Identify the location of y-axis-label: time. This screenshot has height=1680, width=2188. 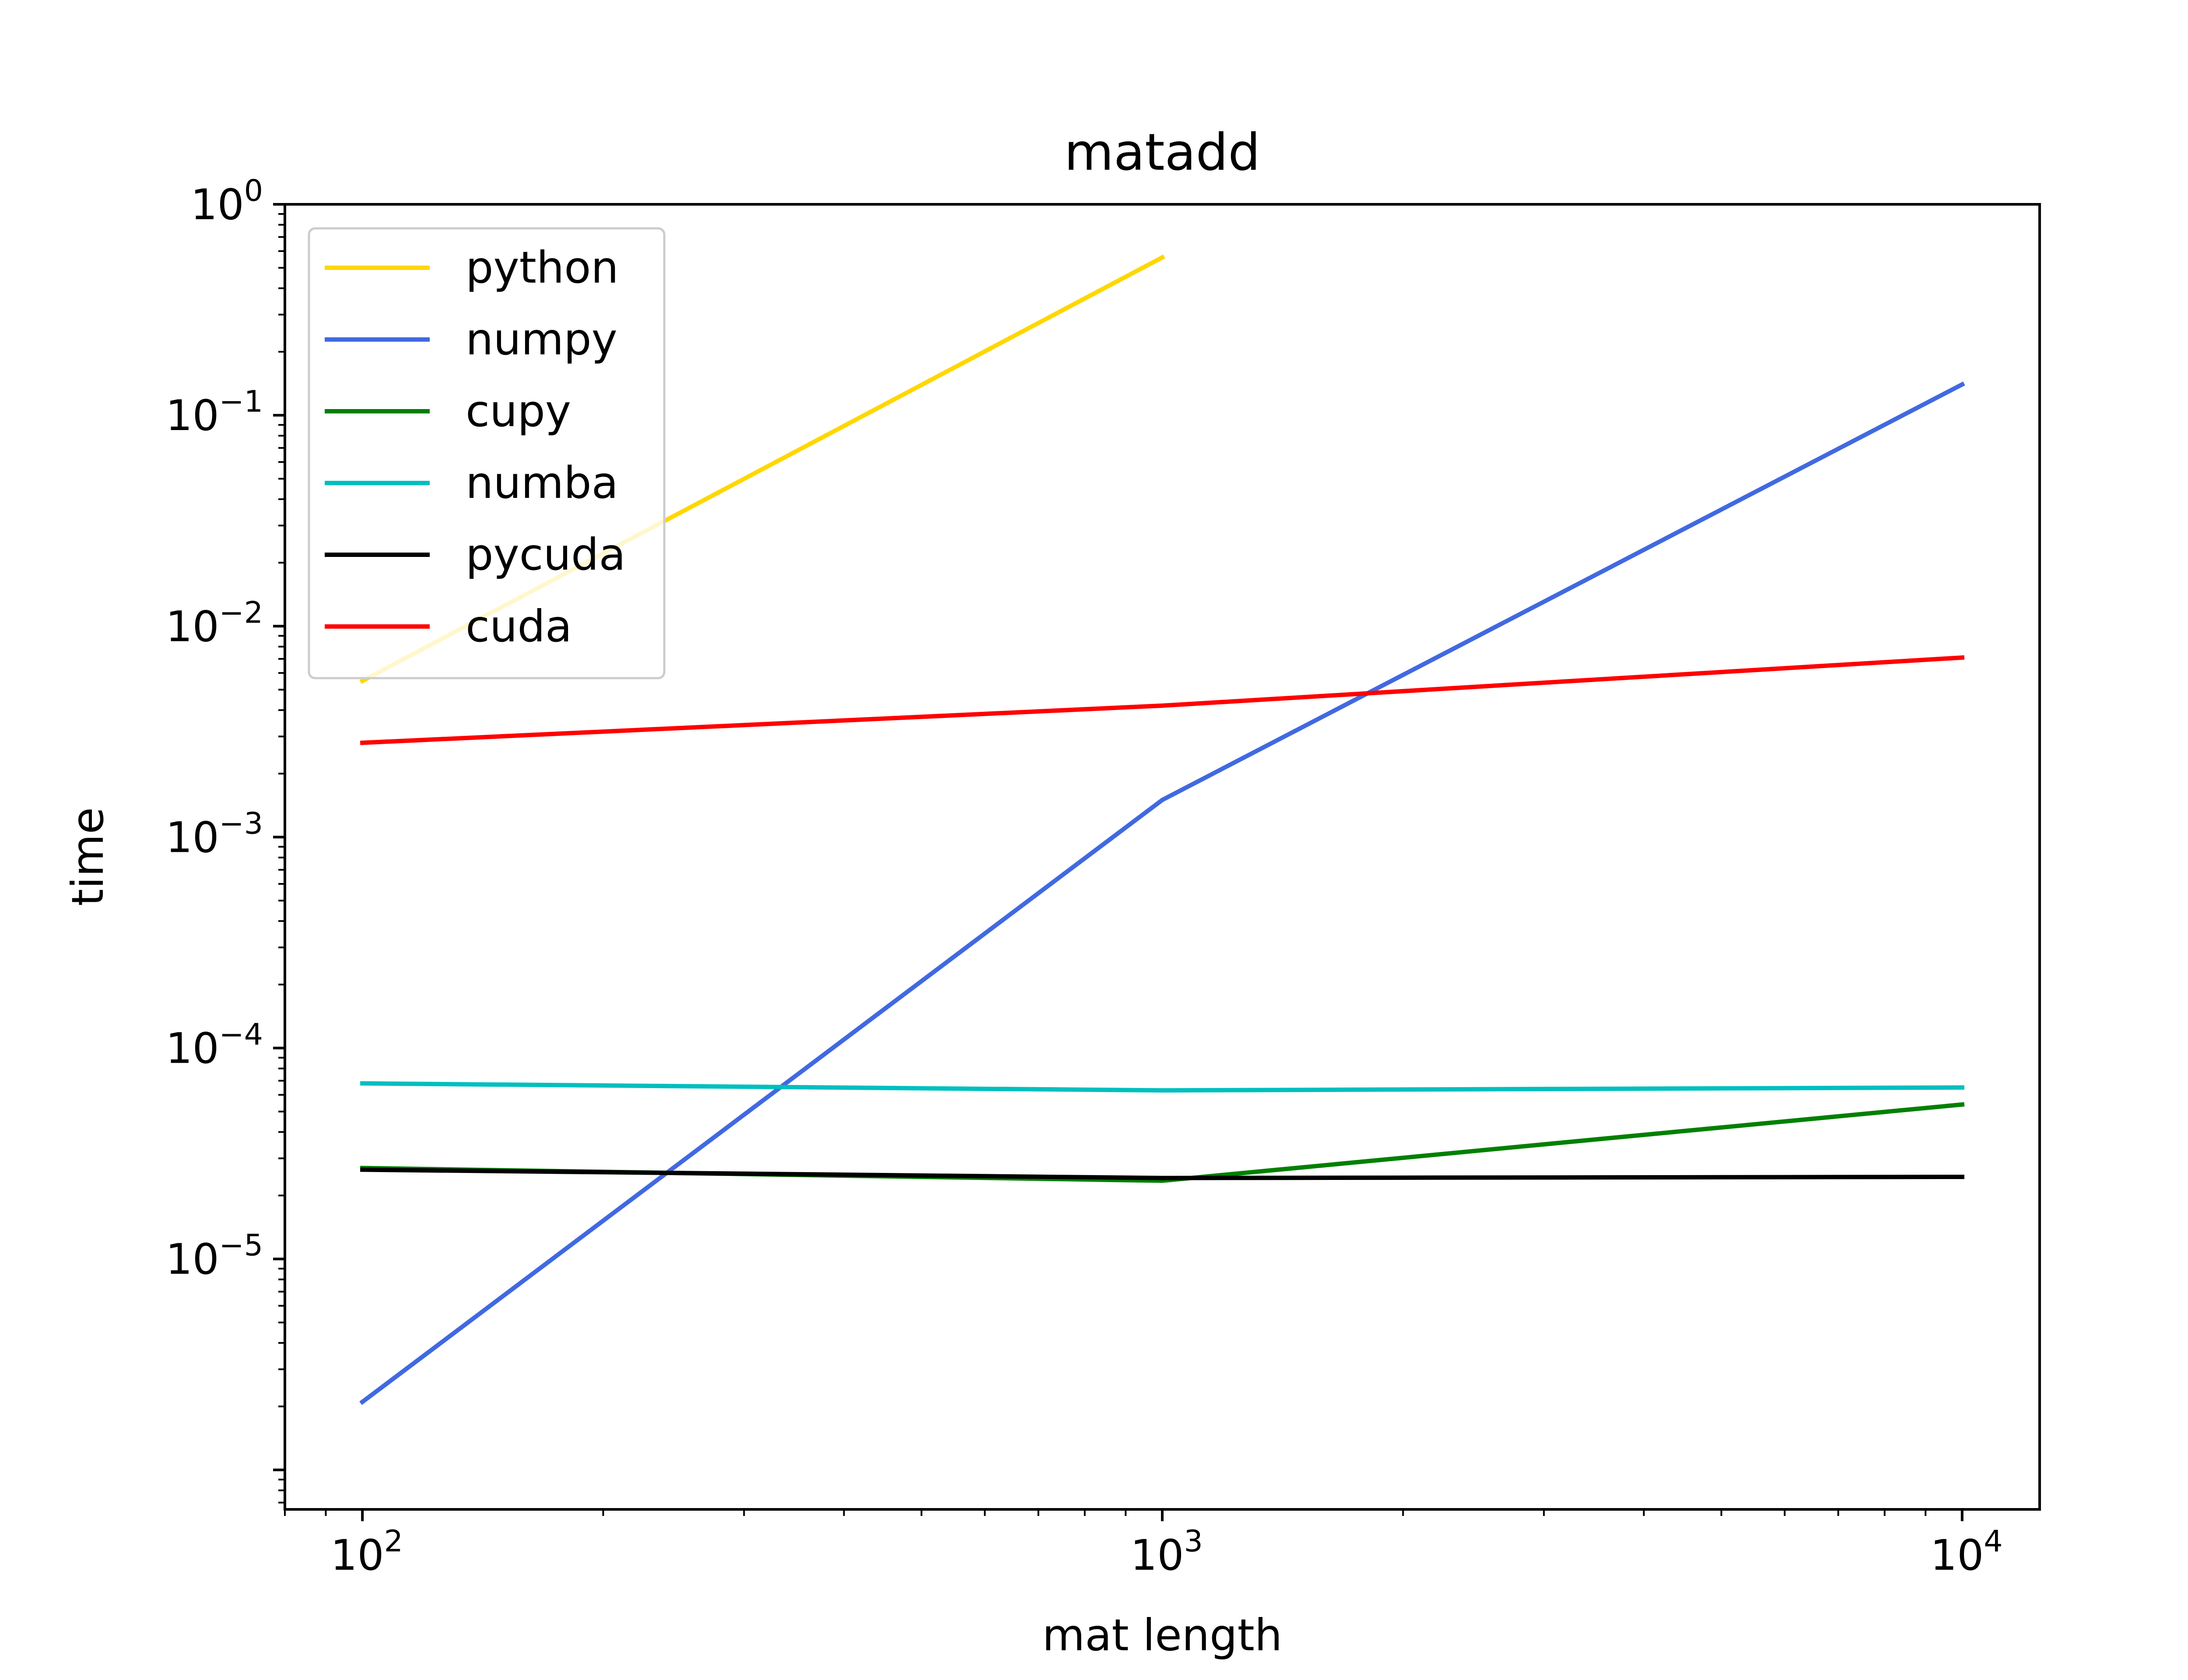
(87, 856).